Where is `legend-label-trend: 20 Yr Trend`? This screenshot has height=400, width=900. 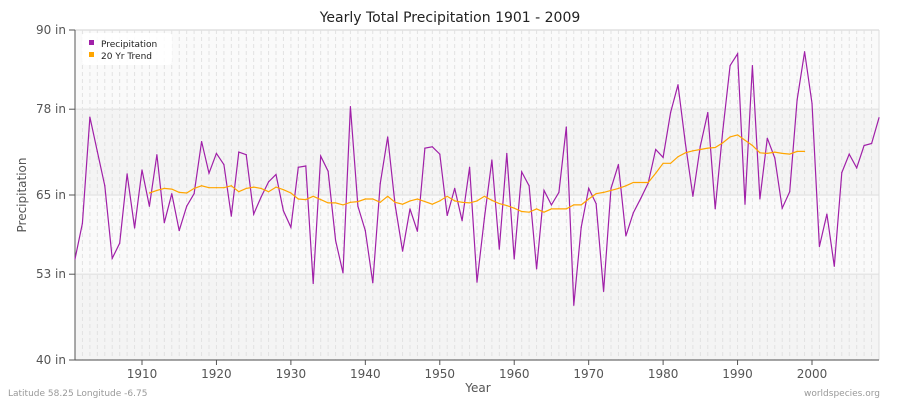
legend-label-trend: 20 Yr Trend is located at coordinates (126, 57).